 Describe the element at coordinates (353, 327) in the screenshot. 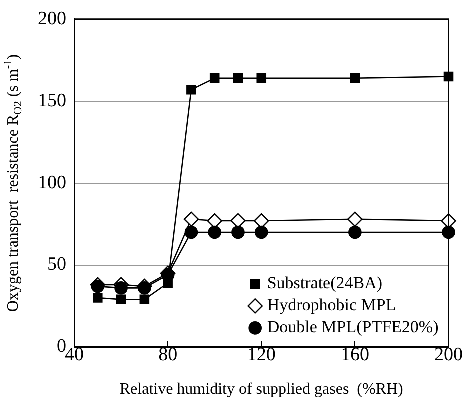

I see `legend-label: Double MPL(PTFE20%)` at that location.